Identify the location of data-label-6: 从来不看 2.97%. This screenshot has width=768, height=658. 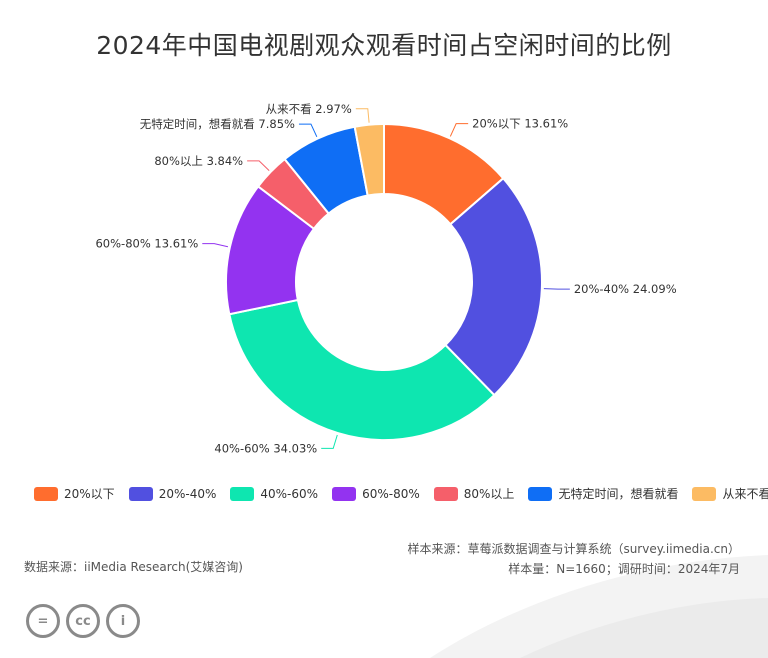
(309, 109).